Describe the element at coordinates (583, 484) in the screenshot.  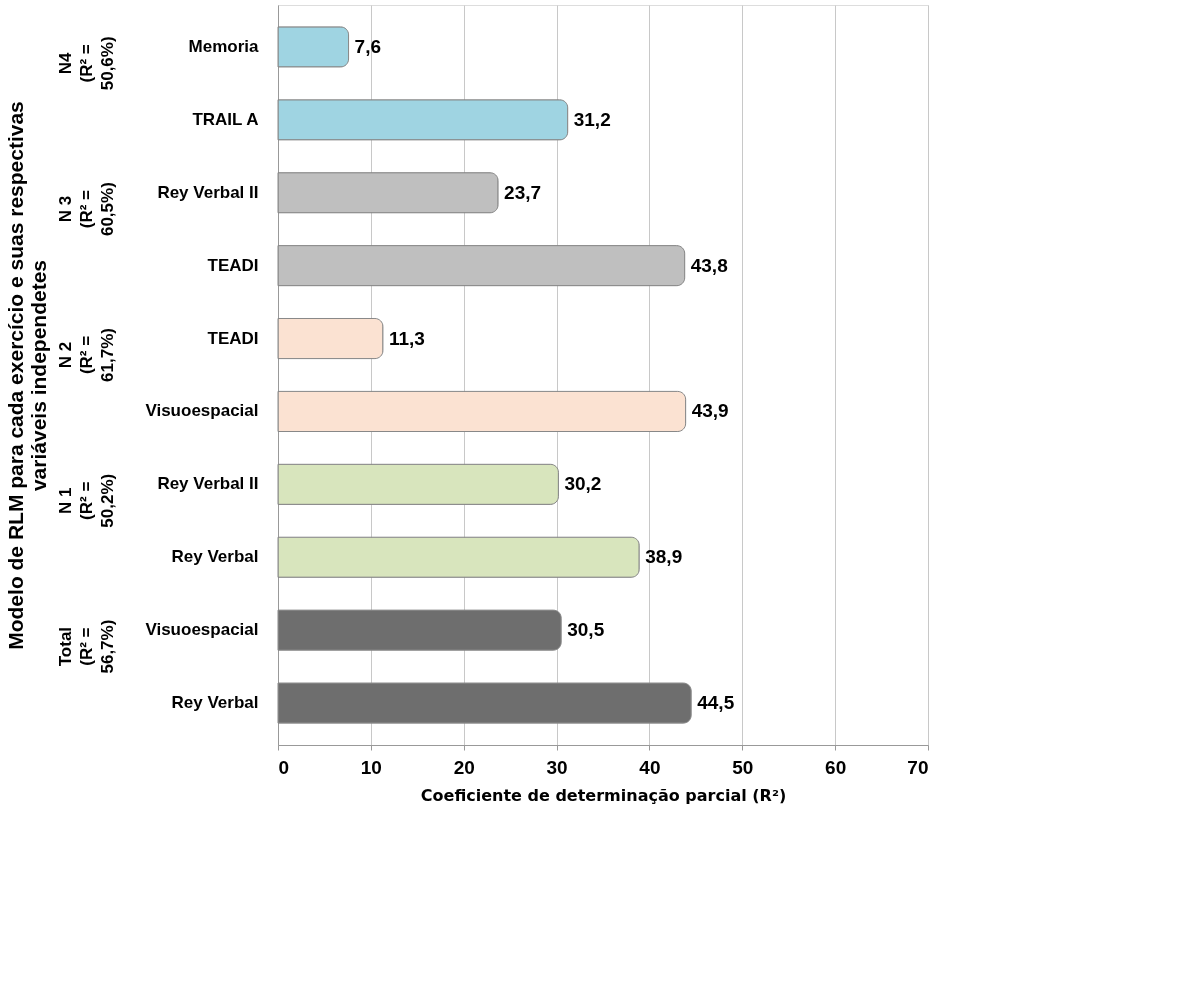
I see `data-label: 30,2` at that location.